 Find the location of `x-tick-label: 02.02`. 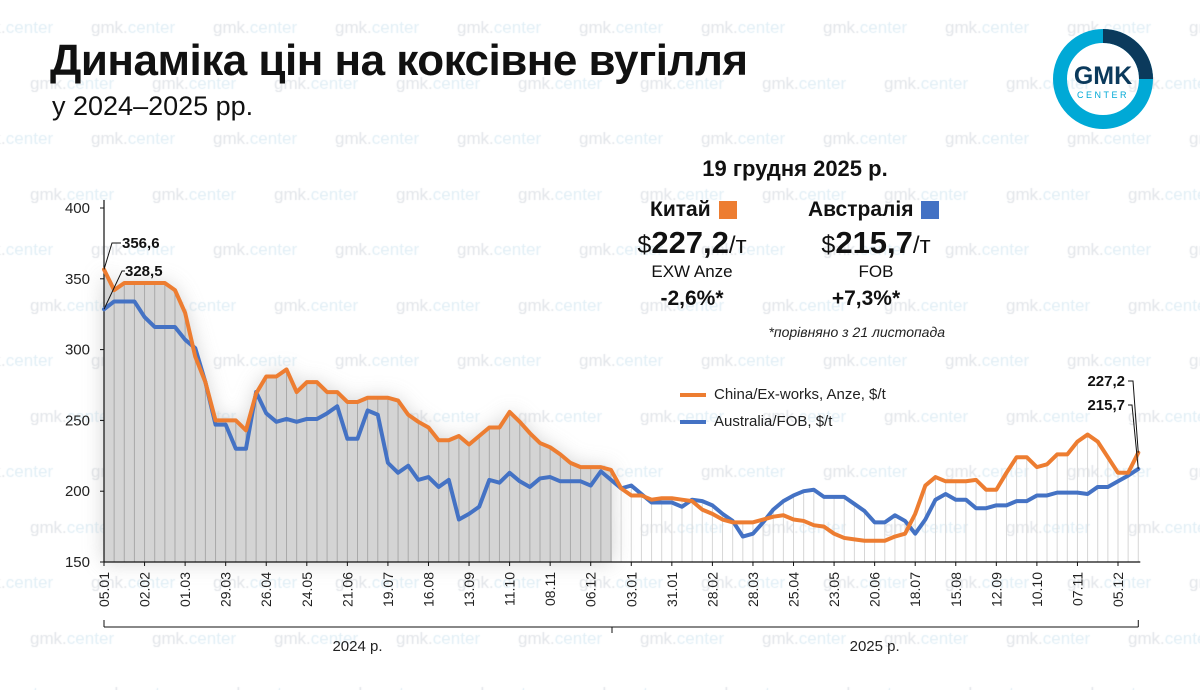

x-tick-label: 02.02 is located at coordinates (145, 589).